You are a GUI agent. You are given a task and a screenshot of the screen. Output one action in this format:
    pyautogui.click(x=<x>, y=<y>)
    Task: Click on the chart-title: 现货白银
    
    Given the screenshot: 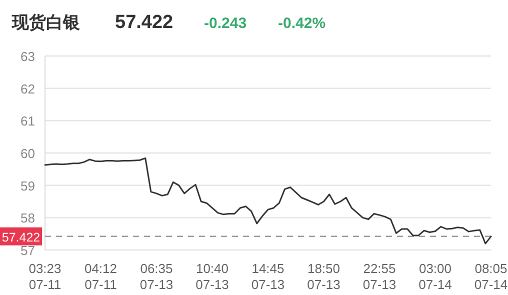 What is the action you would take?
    pyautogui.click(x=46, y=22)
    